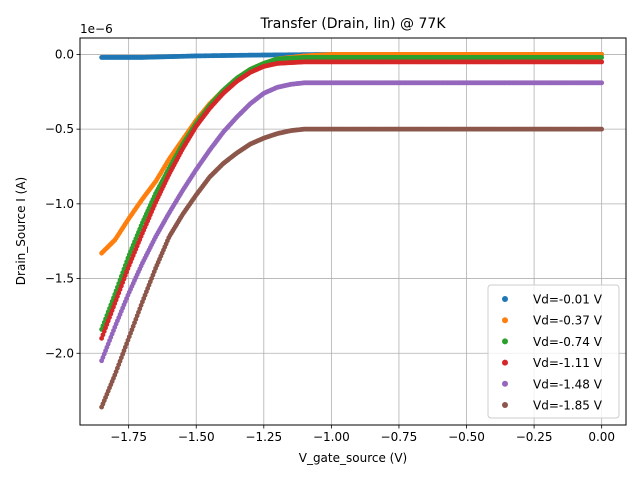  What do you see at coordinates (59, 353) in the screenshot?
I see `y-tick-label: −2.0` at bounding box center [59, 353].